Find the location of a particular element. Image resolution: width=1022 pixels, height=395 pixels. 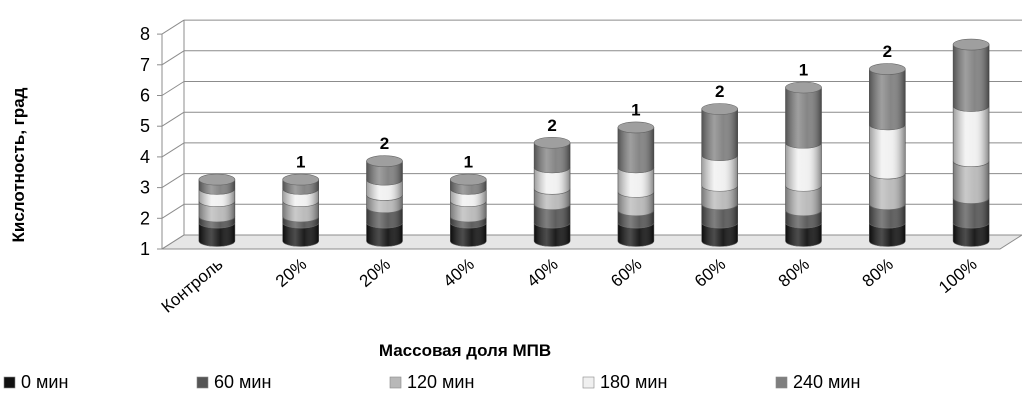

y-axis-label: Кислотность, град is located at coordinates (18, 164).